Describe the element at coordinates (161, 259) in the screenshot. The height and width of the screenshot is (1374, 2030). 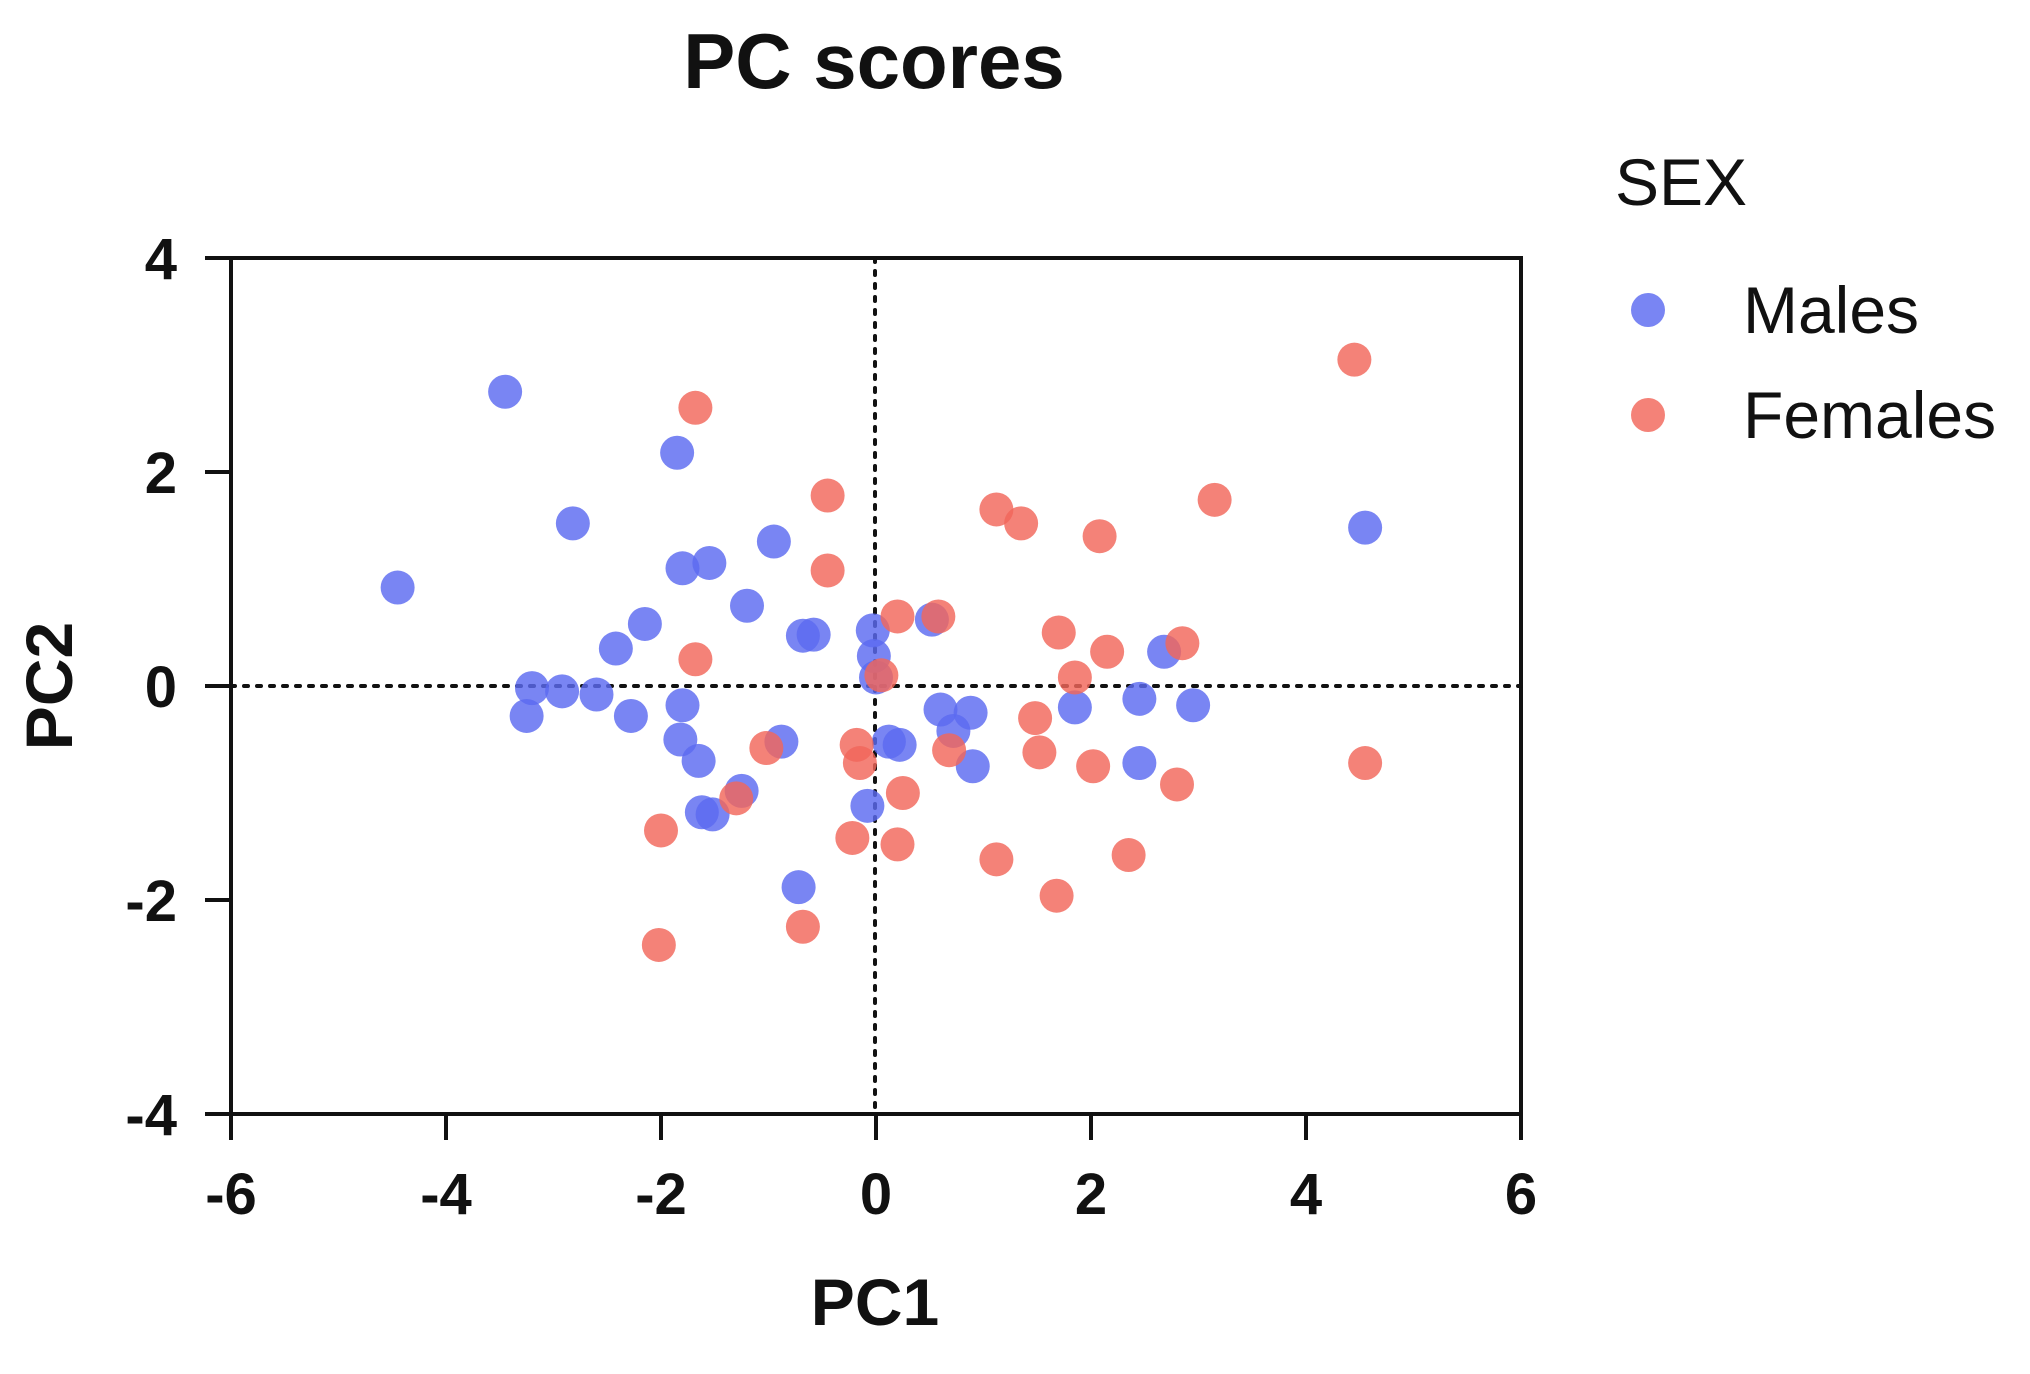
I see `y-tick-label: 4` at that location.